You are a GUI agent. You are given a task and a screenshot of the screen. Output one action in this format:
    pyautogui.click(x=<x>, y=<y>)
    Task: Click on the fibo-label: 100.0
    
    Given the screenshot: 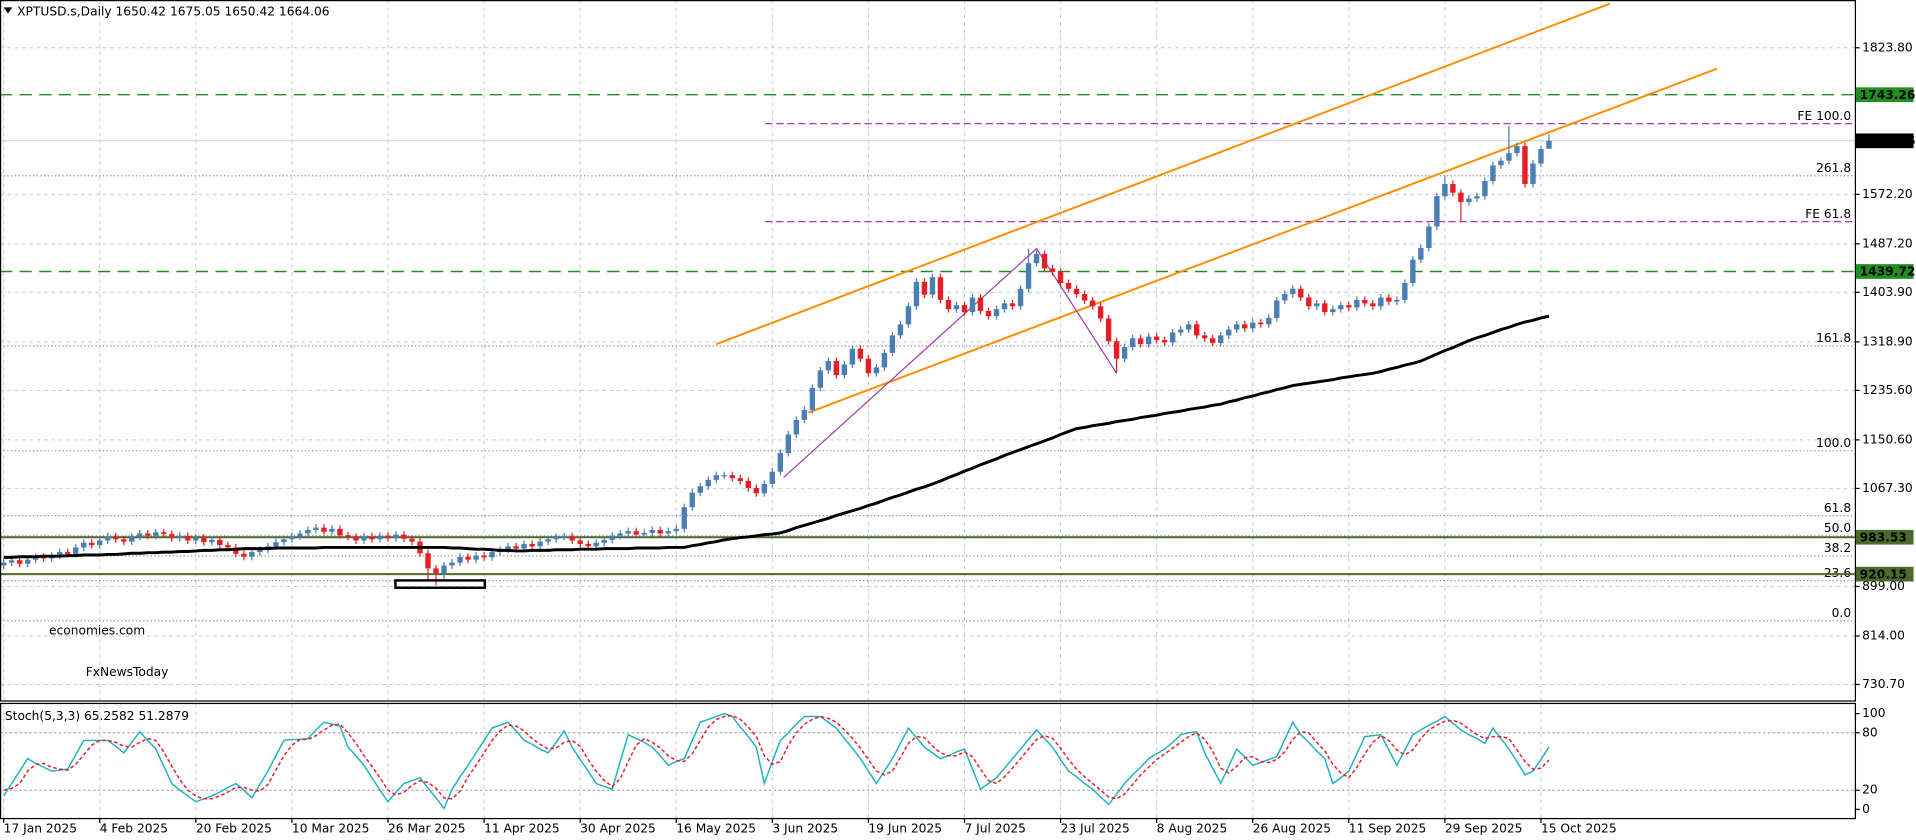 What is the action you would take?
    pyautogui.click(x=1833, y=443)
    